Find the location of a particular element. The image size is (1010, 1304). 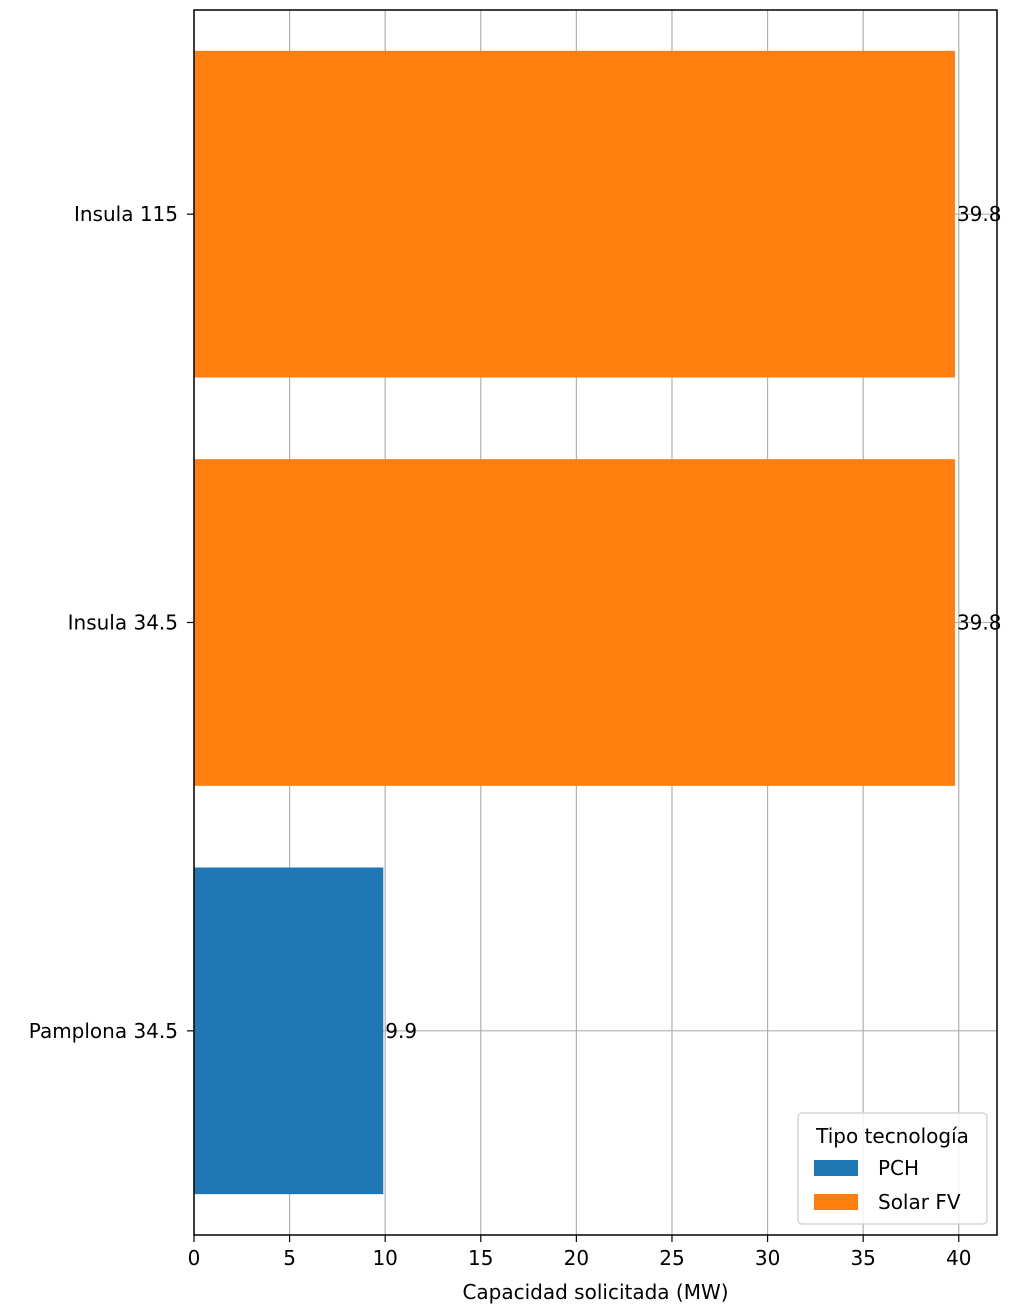

x-tick-label: 30 is located at coordinates (767, 1258).